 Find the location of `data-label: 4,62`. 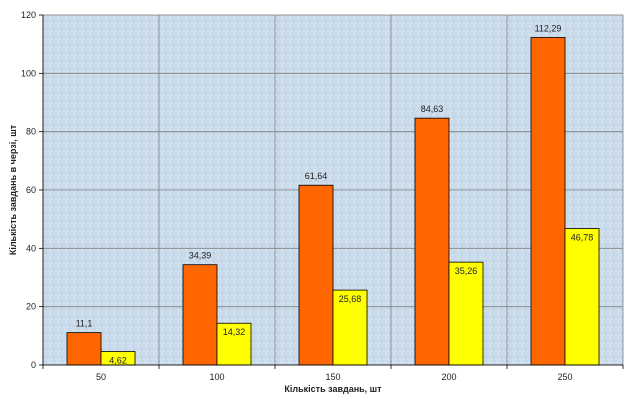

data-label: 4,62 is located at coordinates (118, 361).